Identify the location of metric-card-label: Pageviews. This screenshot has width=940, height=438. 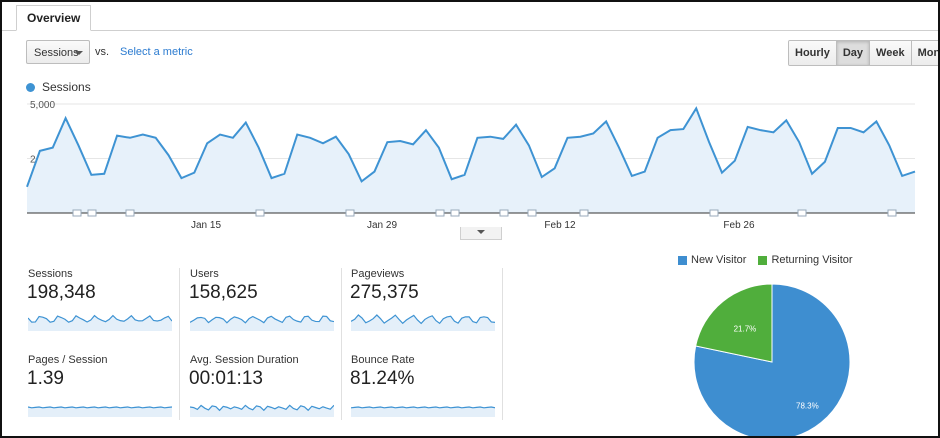
(378, 274).